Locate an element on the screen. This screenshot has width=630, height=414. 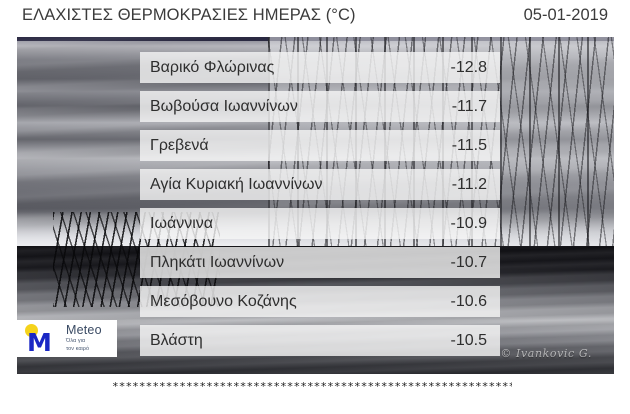
station-name: Βαρικό Φλώρινας is located at coordinates (212, 67).